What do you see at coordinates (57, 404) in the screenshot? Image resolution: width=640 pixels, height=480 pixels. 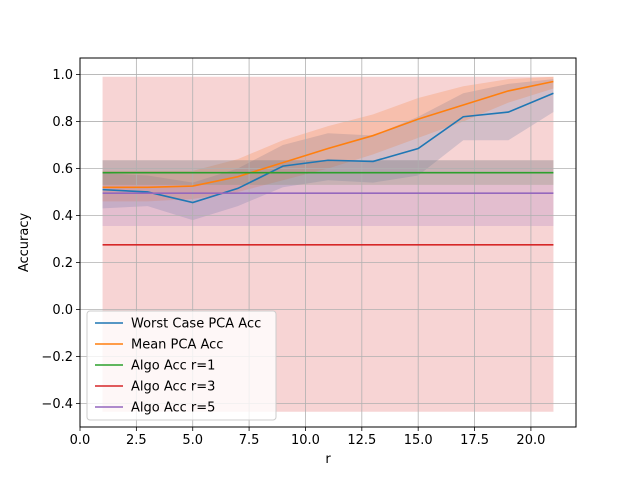 I see `y-tick-label: −0.4` at bounding box center [57, 404].